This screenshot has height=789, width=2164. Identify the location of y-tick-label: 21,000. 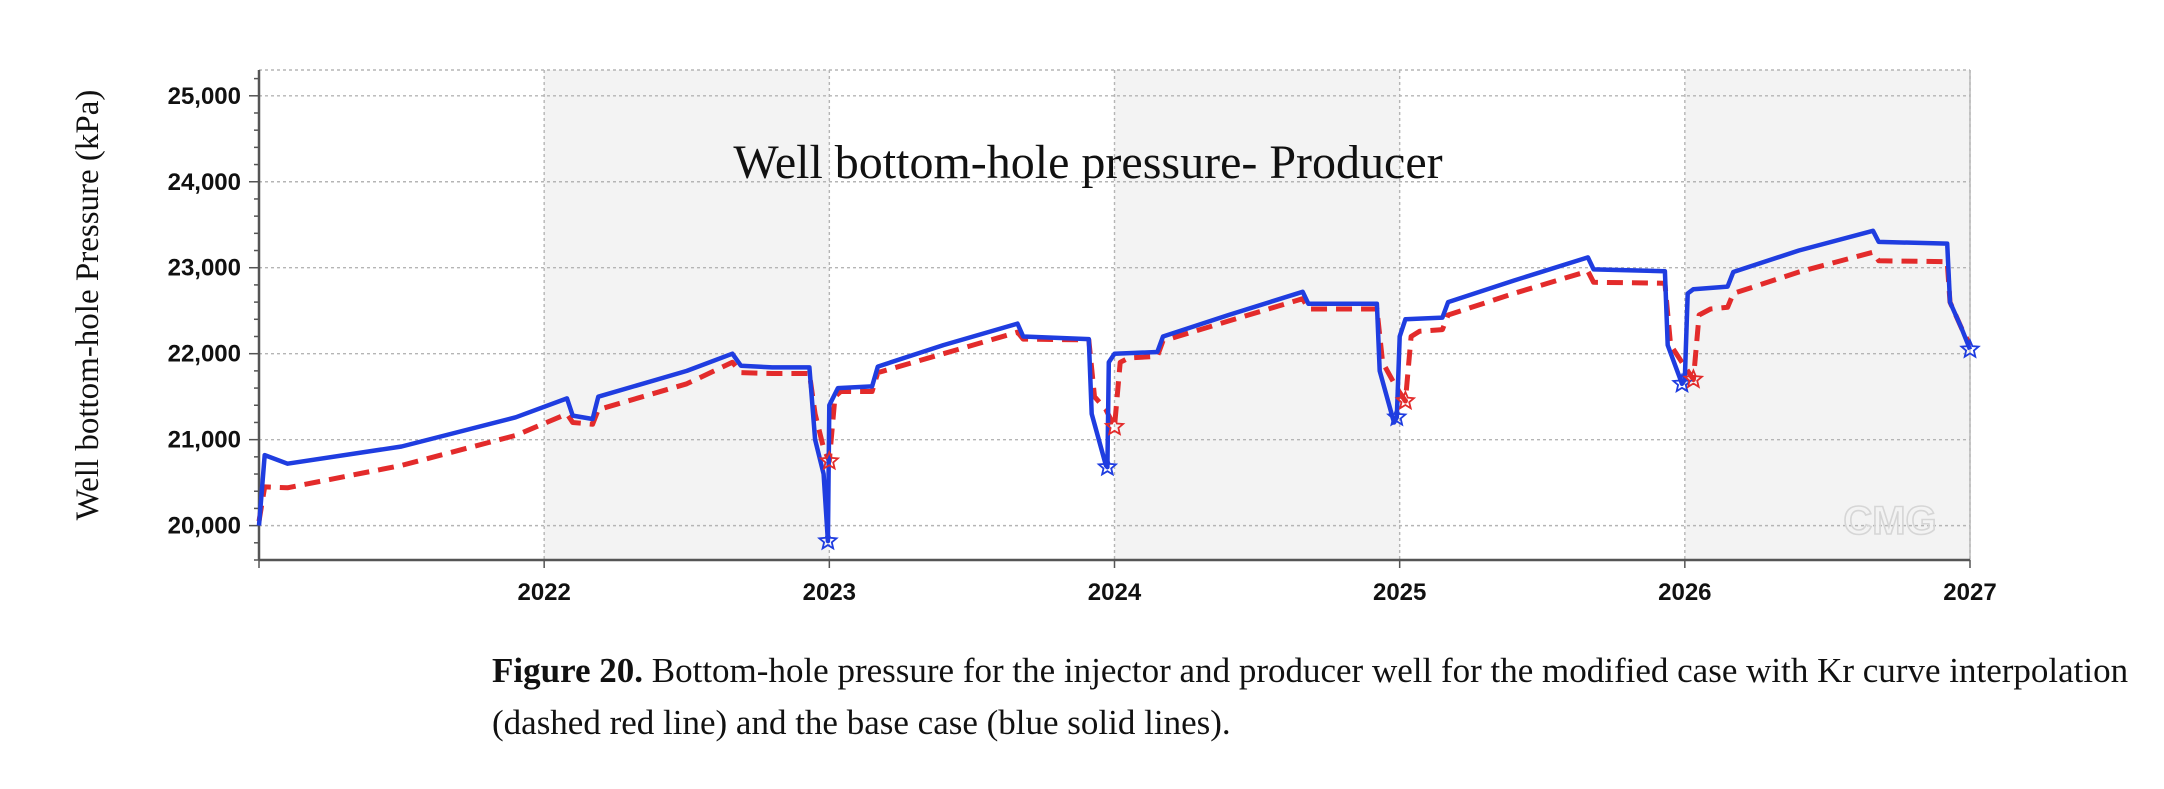
(204, 440).